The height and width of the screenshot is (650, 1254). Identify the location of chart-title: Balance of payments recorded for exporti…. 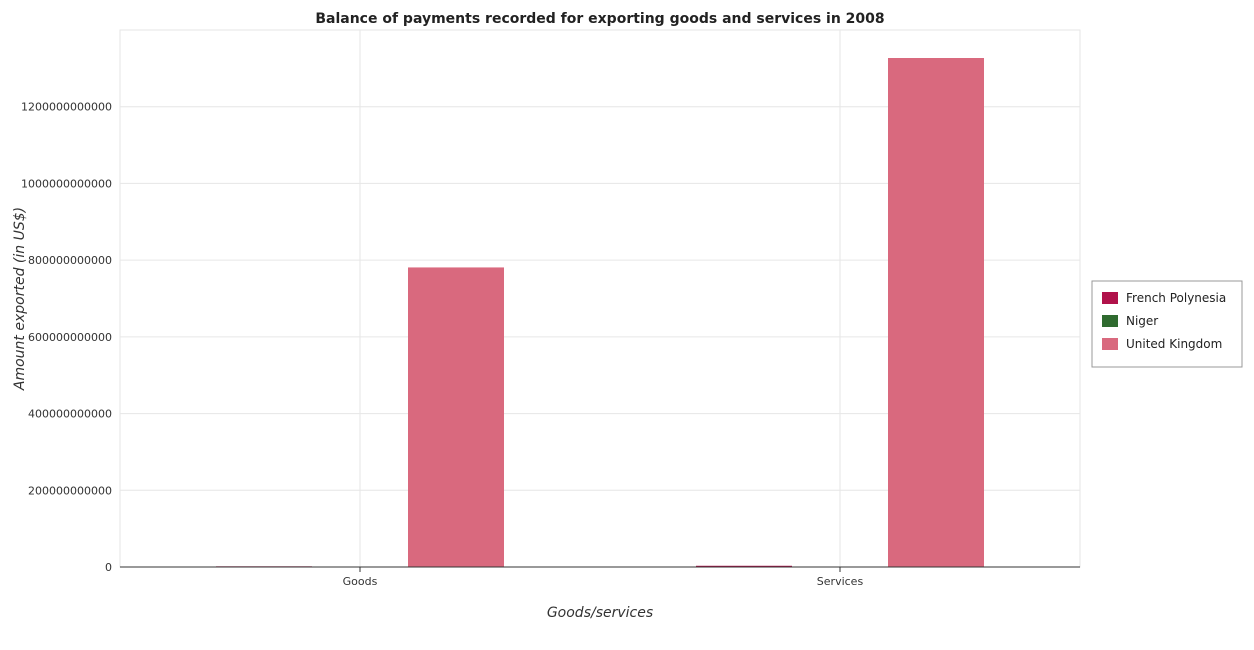
(599, 19).